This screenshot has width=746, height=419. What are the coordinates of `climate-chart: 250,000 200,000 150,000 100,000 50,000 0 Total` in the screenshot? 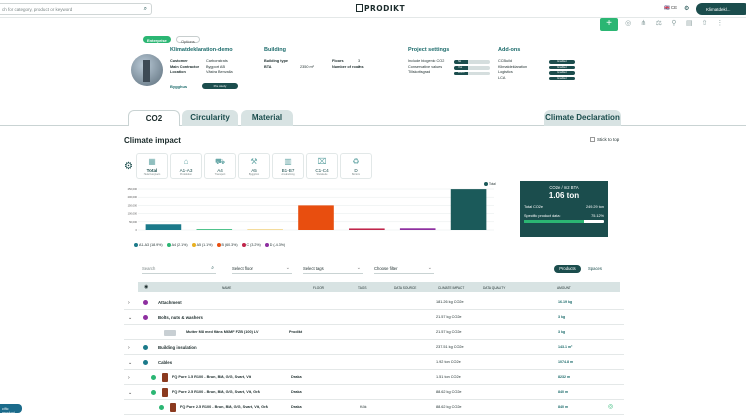 It's located at (314, 210).